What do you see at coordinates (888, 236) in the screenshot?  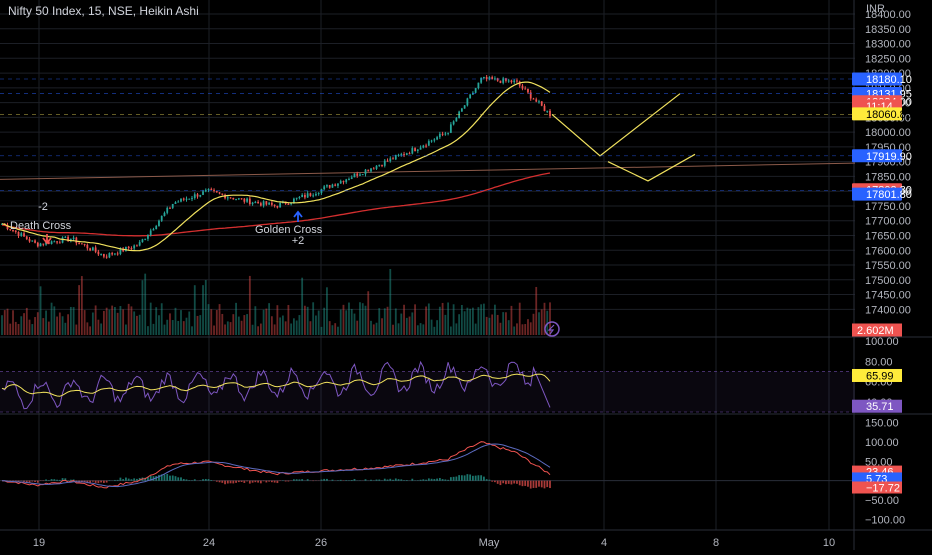 I see `price-tick-label: 17650.00` at bounding box center [888, 236].